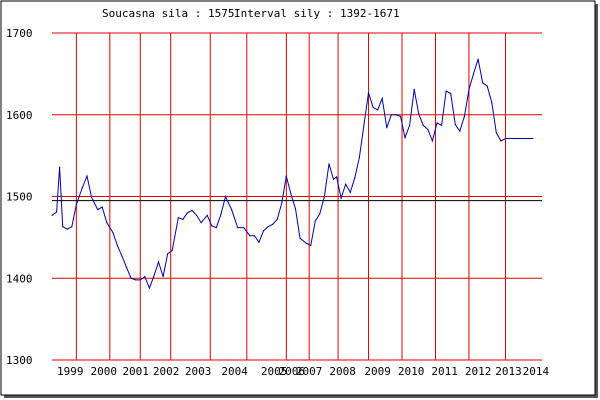 Image resolution: width=600 pixels, height=400 pixels. I want to click on x-tick-label: 2008, so click(342, 371).